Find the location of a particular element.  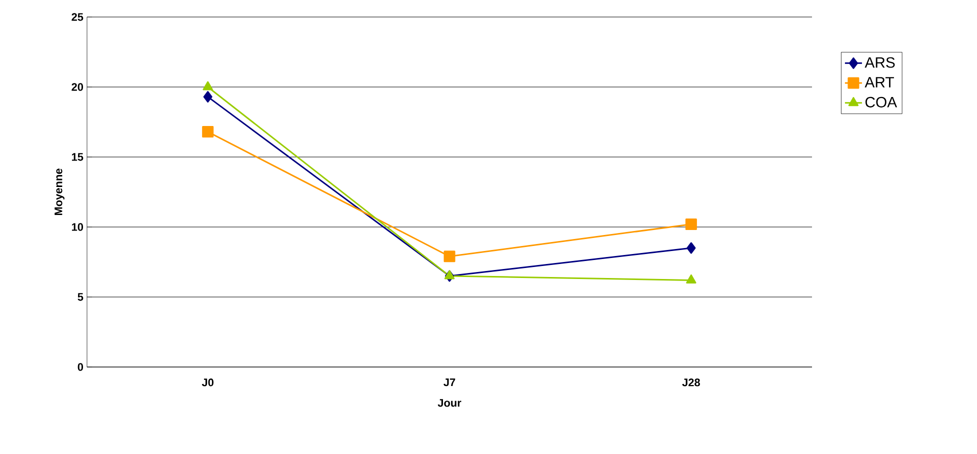

x-tick-label: J28 is located at coordinates (691, 382).